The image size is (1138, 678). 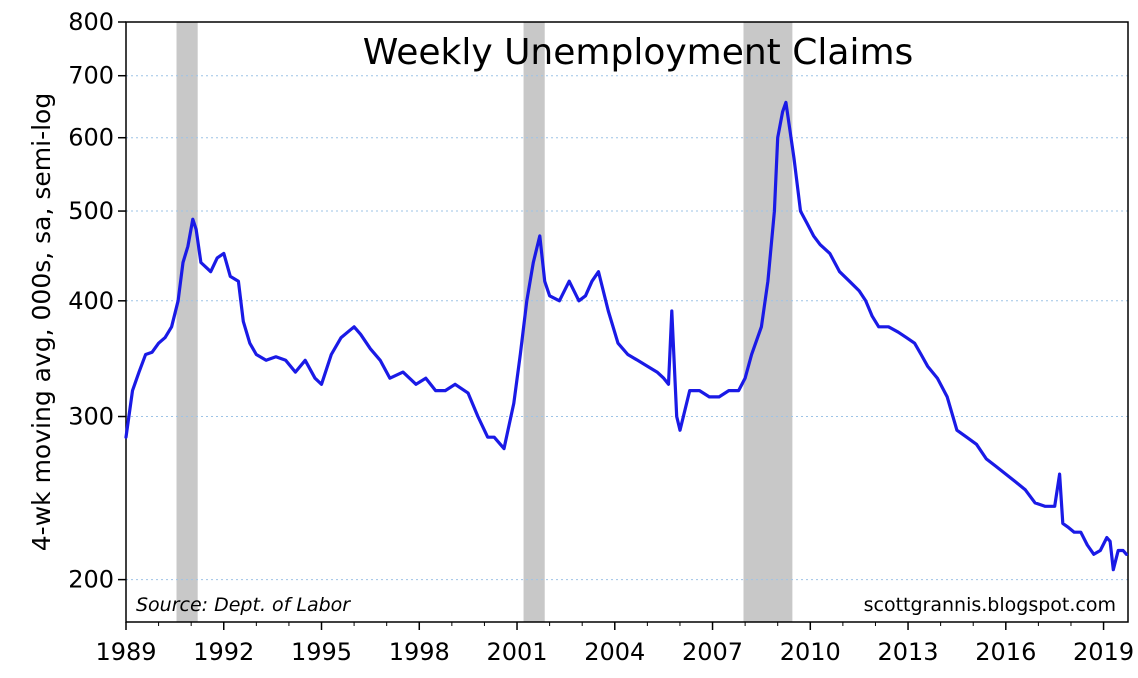 What do you see at coordinates (638, 52) in the screenshot?
I see `chart-title: Weekly Unemployment Claims` at bounding box center [638, 52].